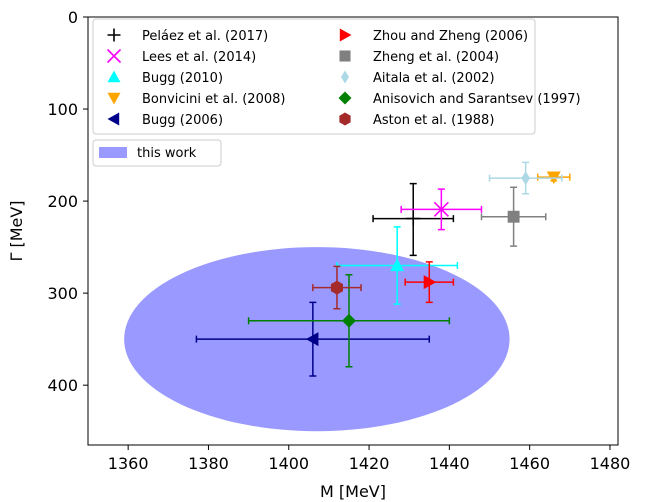 The width and height of the screenshot is (648, 502). What do you see at coordinates (369, 463) in the screenshot?
I see `x-tick-label: 1420` at bounding box center [369, 463].